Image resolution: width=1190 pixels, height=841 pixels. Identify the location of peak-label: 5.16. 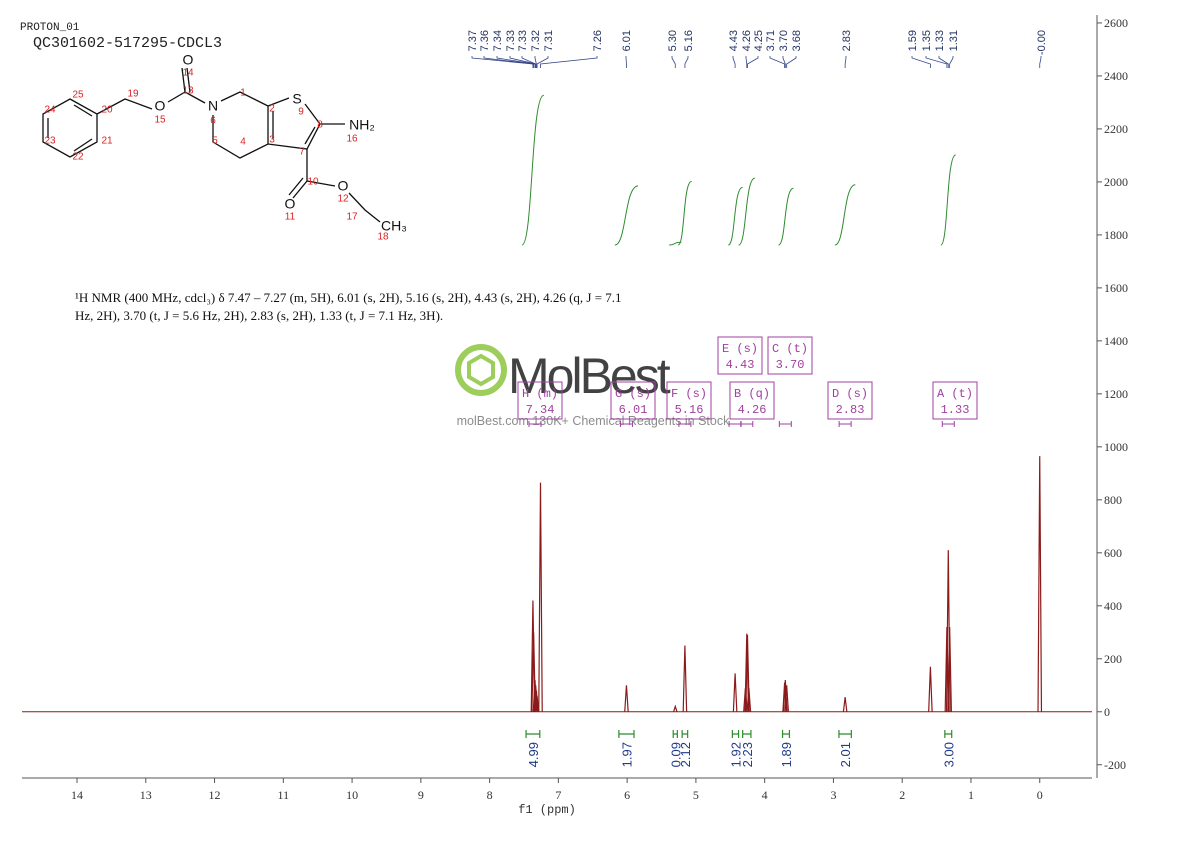
(689, 40).